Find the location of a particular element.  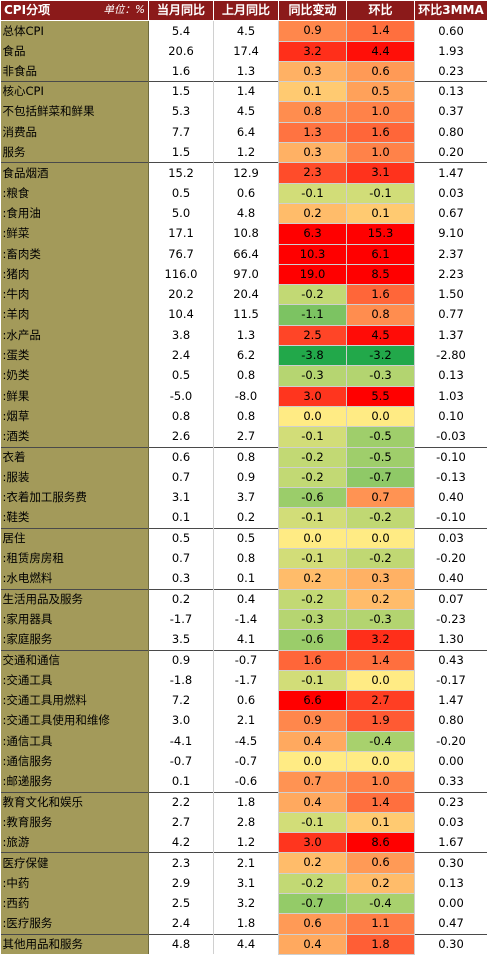

cell-prev-yoy: 2.8 is located at coordinates (246, 822).